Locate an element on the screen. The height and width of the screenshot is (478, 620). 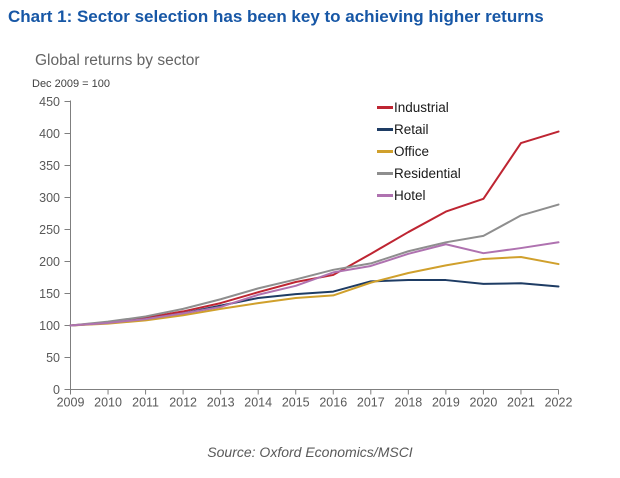
legend-label: Industrial is located at coordinates (421, 107).